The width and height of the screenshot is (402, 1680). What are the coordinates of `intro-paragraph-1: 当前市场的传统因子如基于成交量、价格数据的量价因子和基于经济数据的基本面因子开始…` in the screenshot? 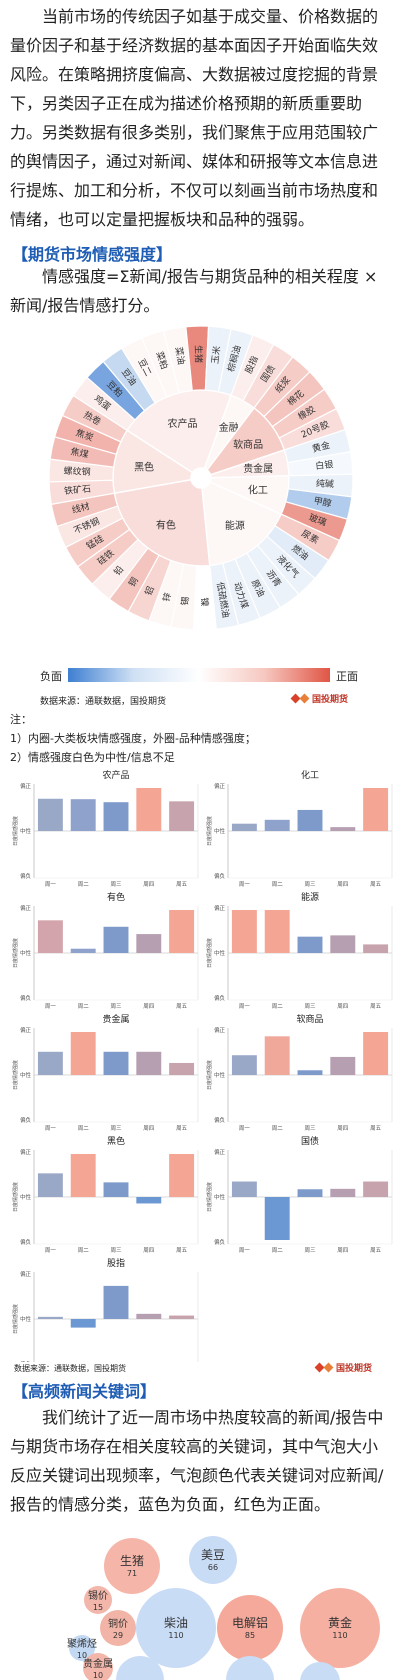 It's located at (194, 74).